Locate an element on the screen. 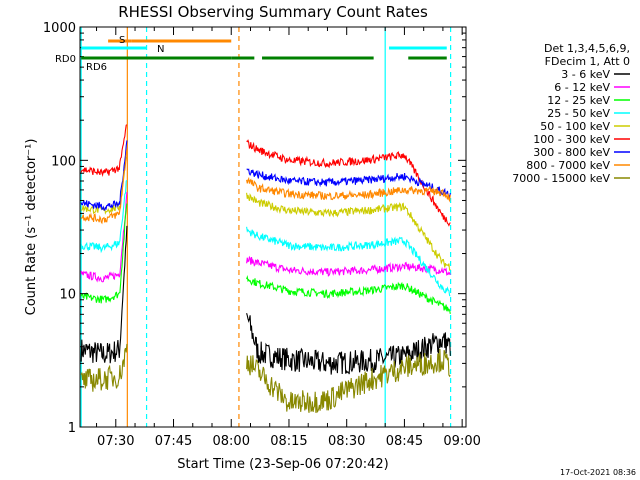 The width and height of the screenshot is (640, 480). y-tick-label: 1000 is located at coordinates (59, 28).